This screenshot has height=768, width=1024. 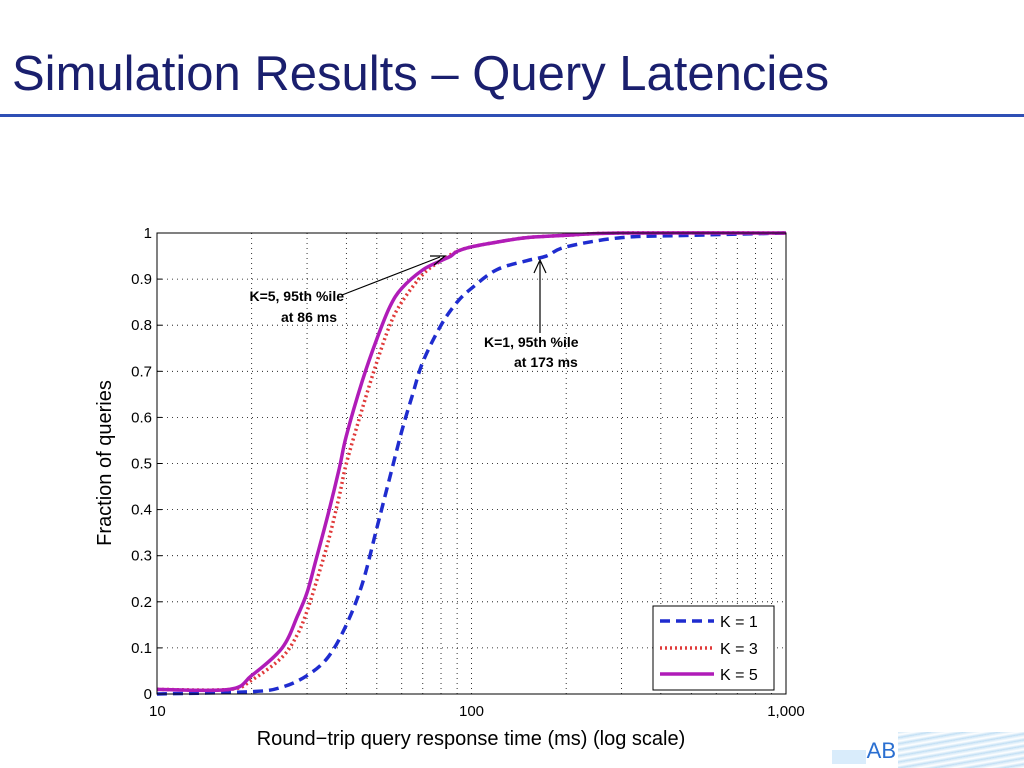 I want to click on brand-logo-fragment, so click(x=849, y=757).